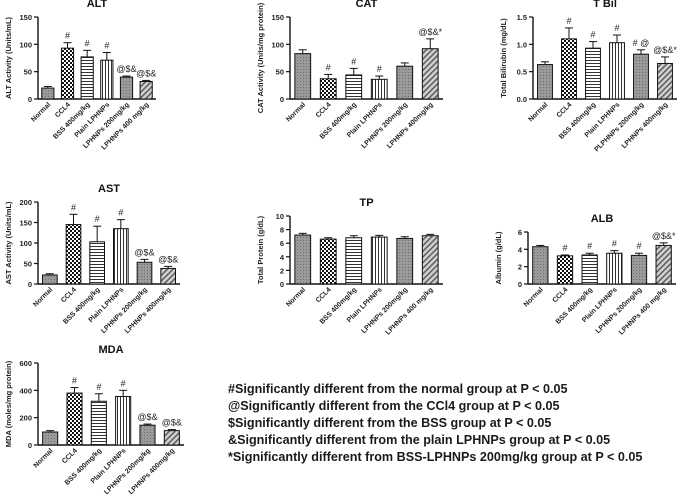  I want to click on y-axis-label: ALT Activity (Units/mL), so click(8, 57).